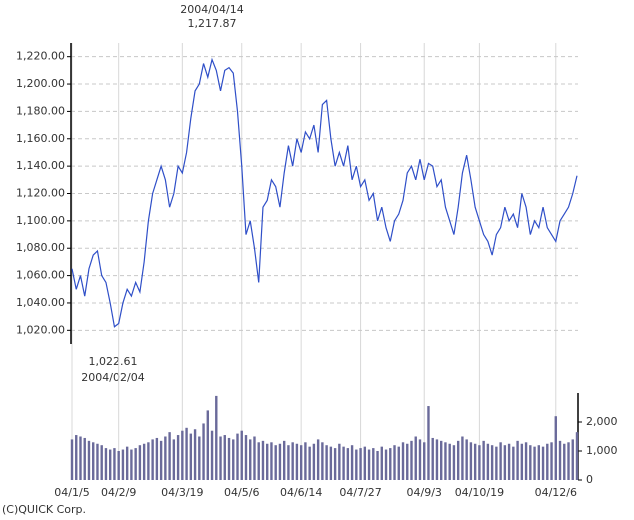 This screenshot has width=634, height=520. Describe the element at coordinates (241, 492) in the screenshot. I see `x-tick-label: 04/5/6` at that location.